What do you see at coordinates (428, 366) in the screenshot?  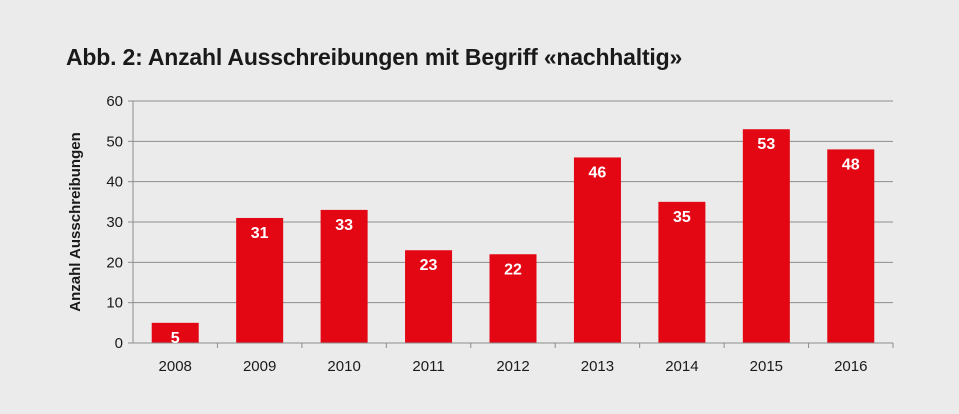 I see `x-tick-label: 2011` at bounding box center [428, 366].